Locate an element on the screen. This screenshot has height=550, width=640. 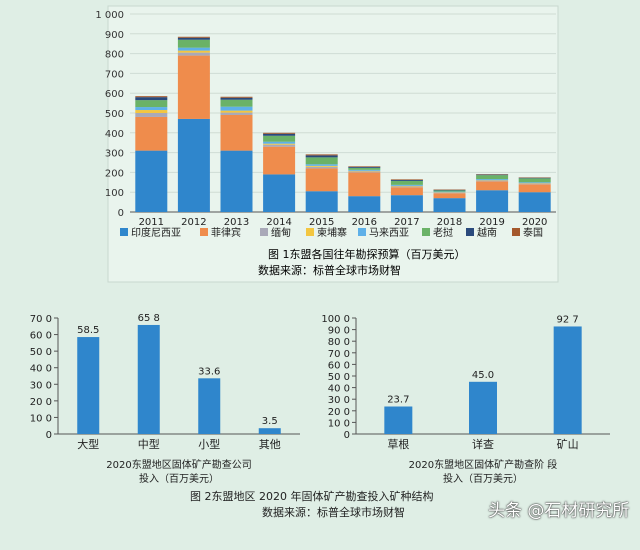
chart1-y-tick-label: 300 is located at coordinates (114, 154).